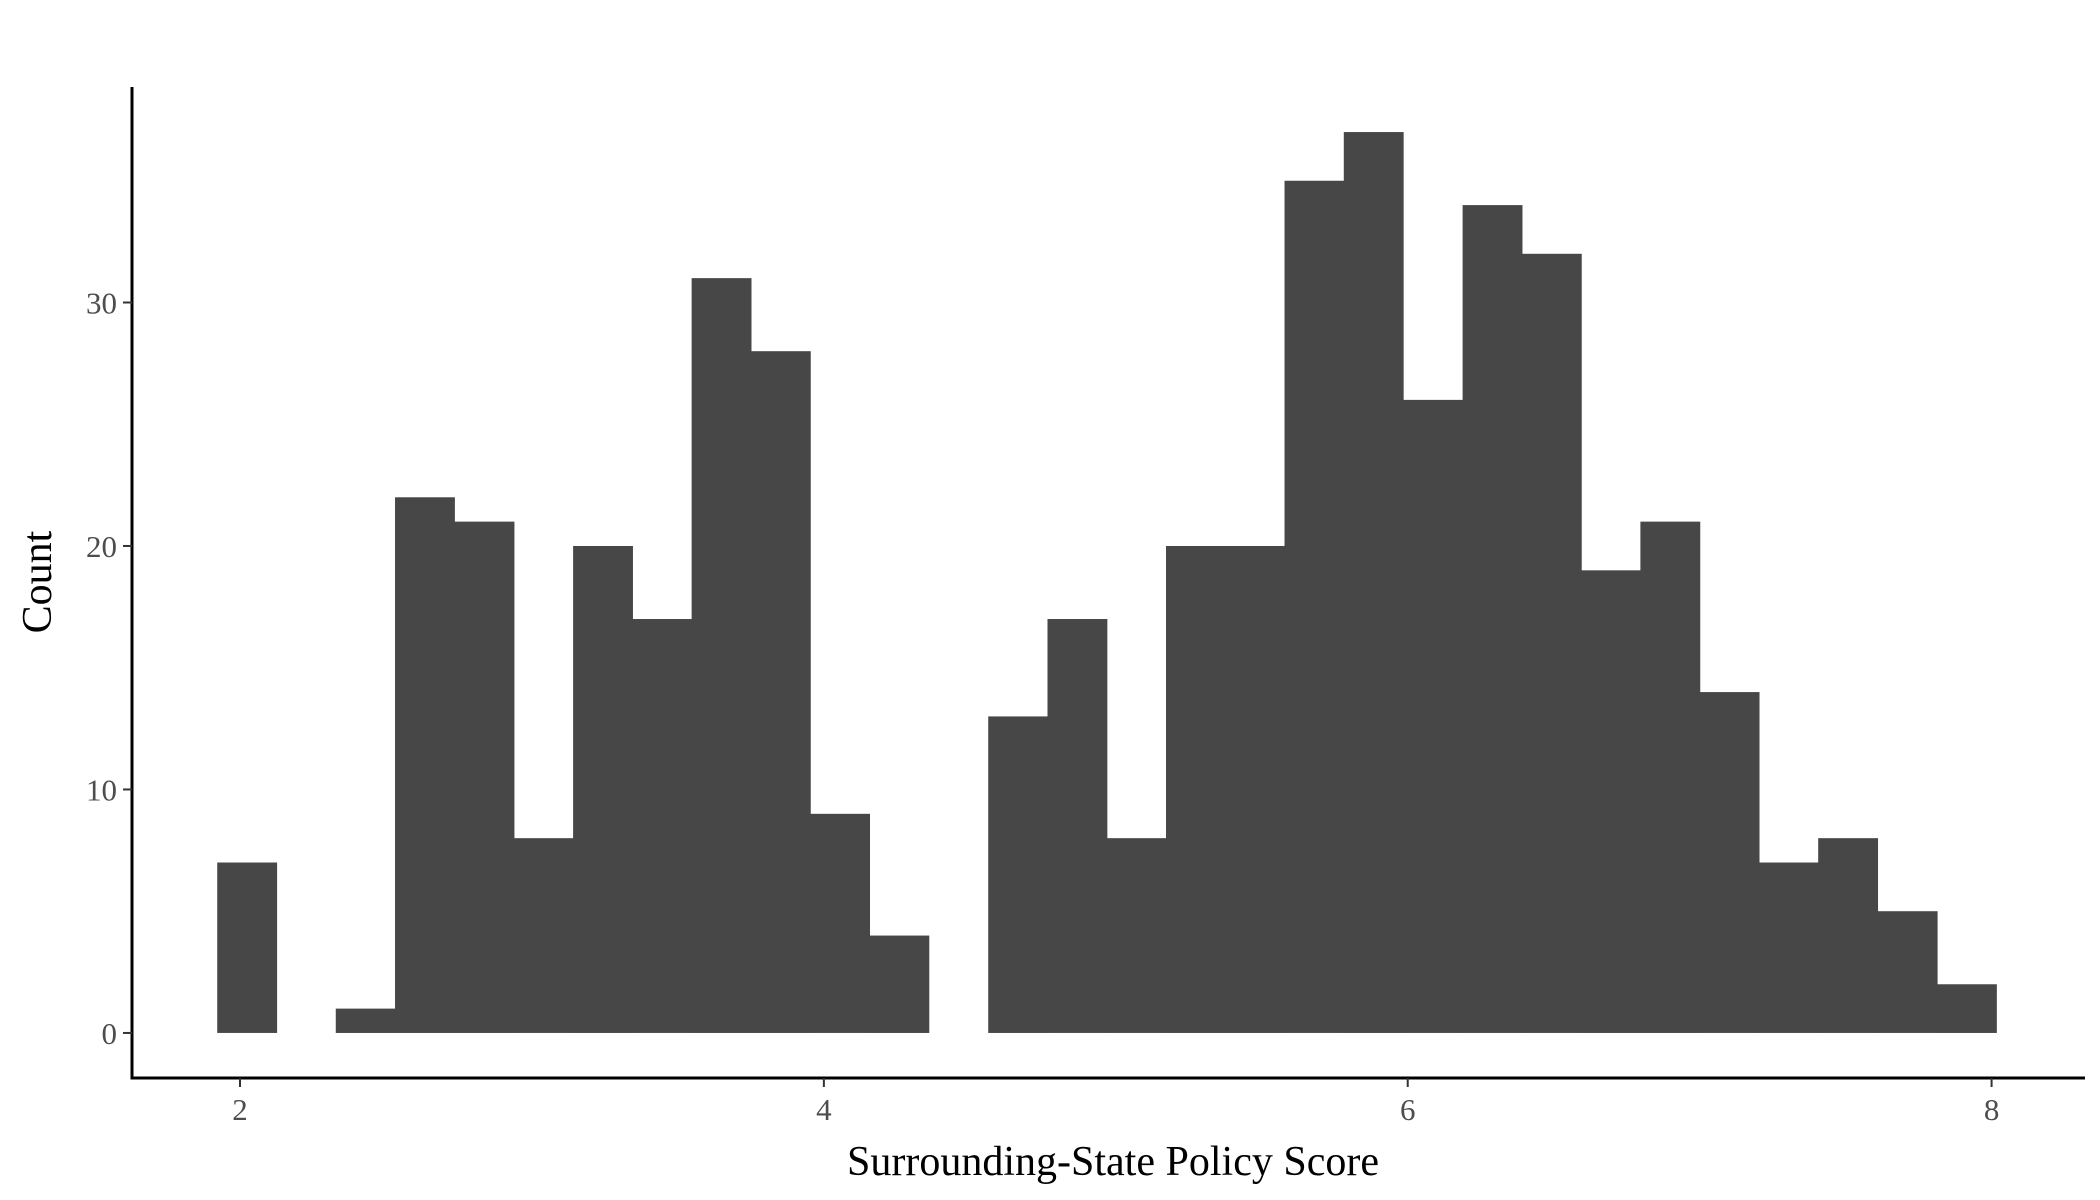  Describe the element at coordinates (1408, 1109) in the screenshot. I see `x-tick-label-6: 6` at that location.